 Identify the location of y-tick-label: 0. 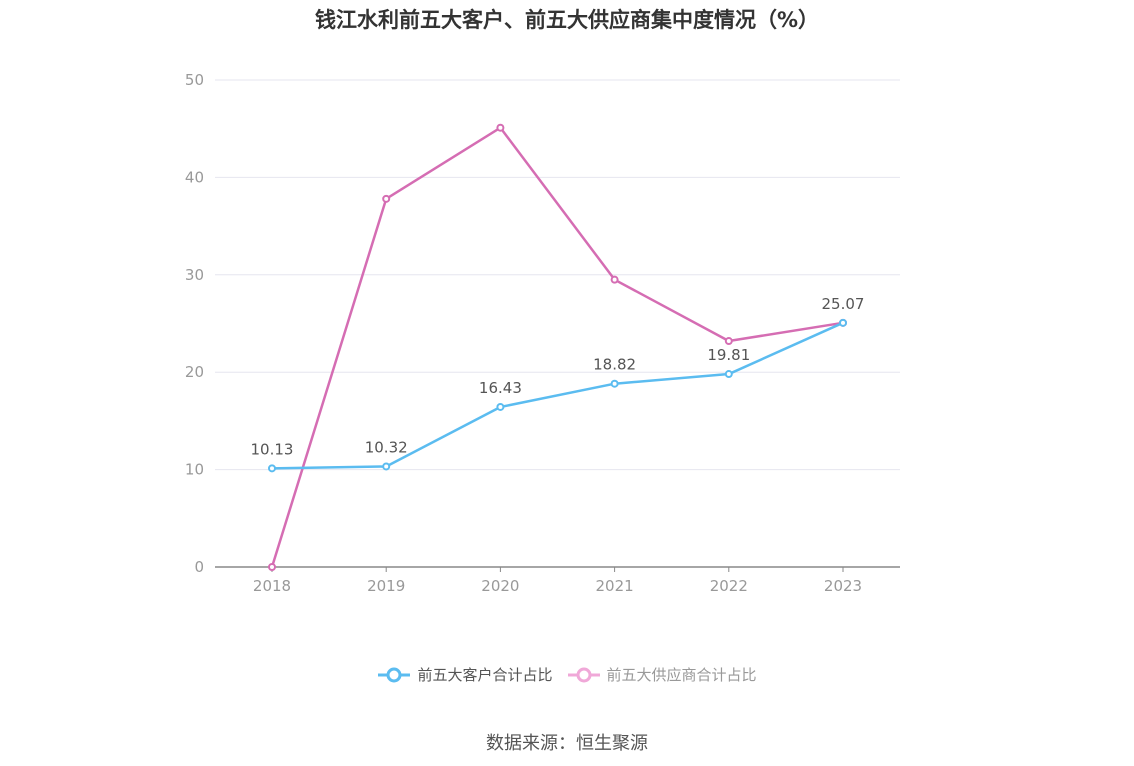
(199, 567).